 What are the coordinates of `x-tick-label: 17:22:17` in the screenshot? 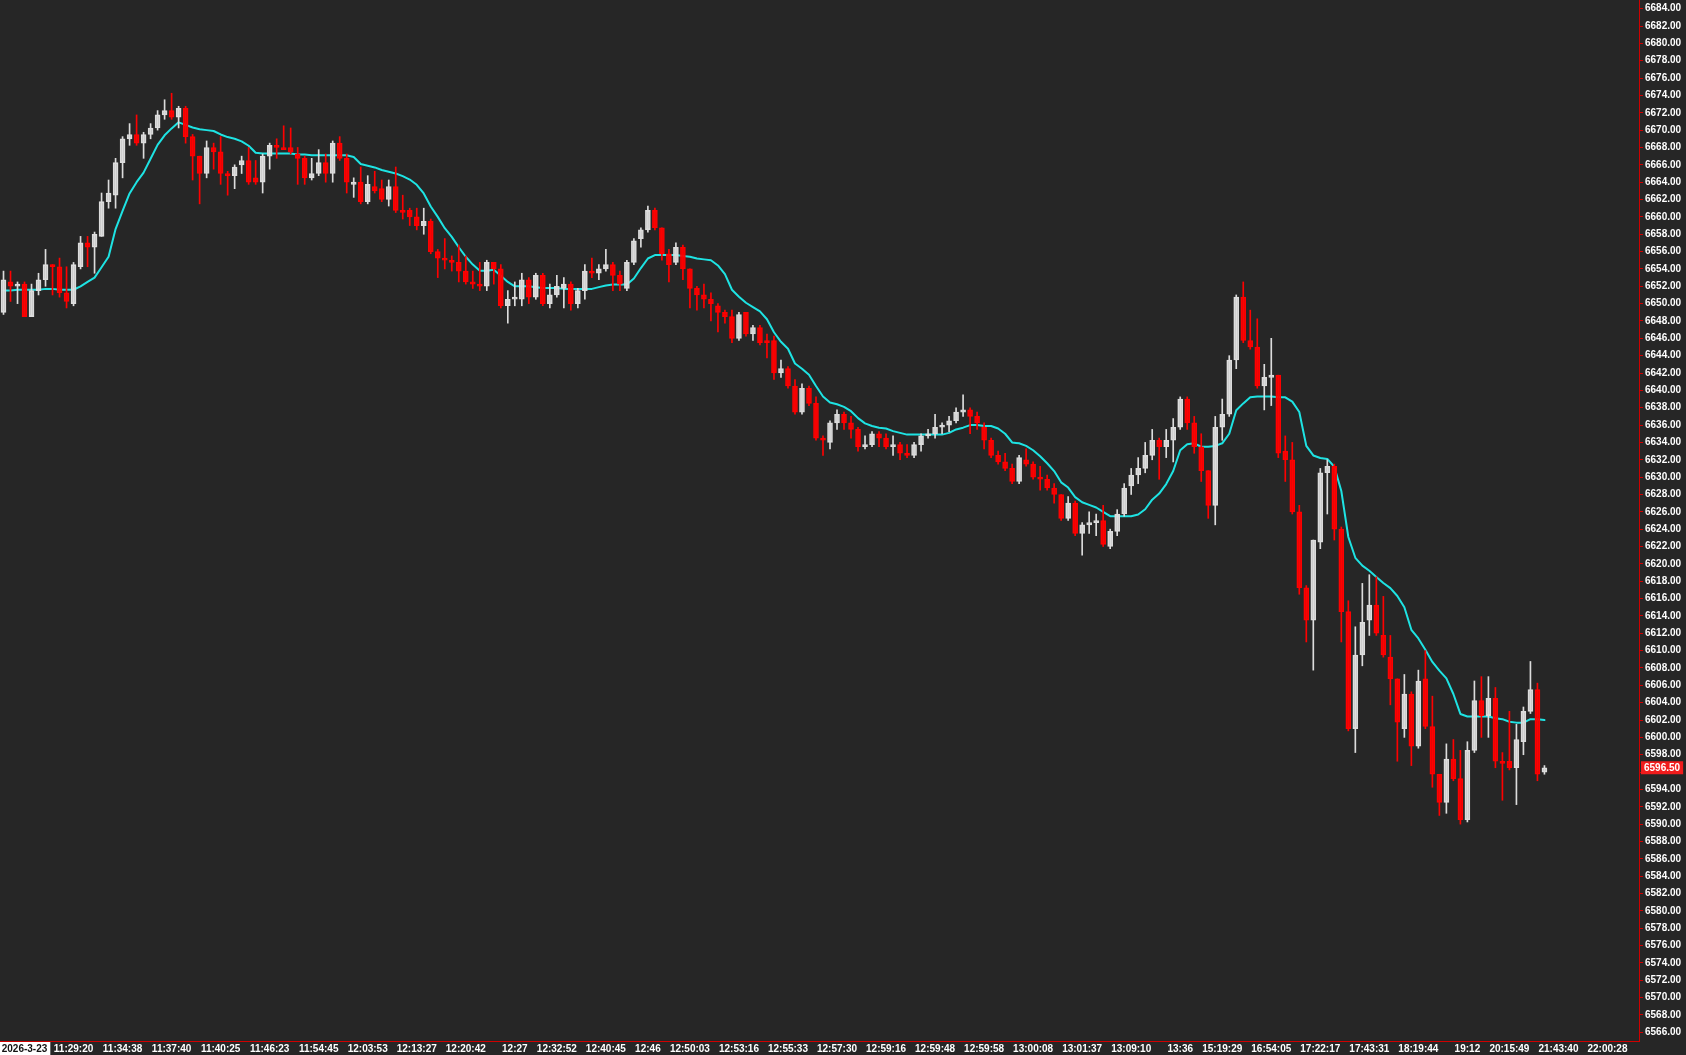 It's located at (1320, 1048).